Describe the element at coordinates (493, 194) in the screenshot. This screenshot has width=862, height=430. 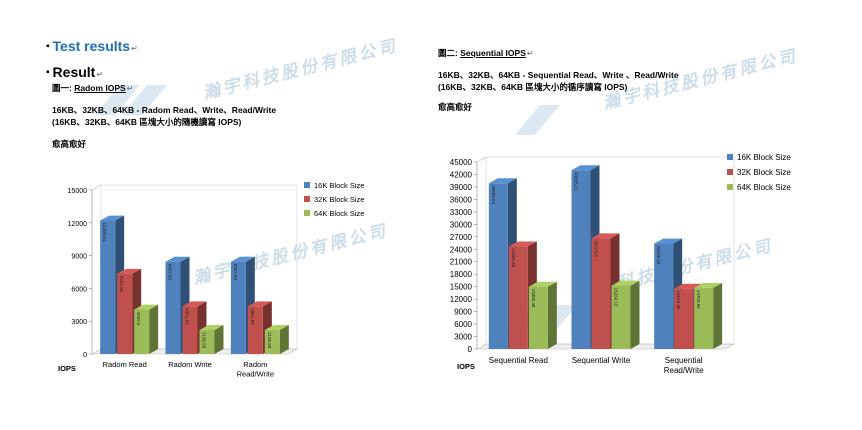
I see `data-label: 39886.54` at that location.